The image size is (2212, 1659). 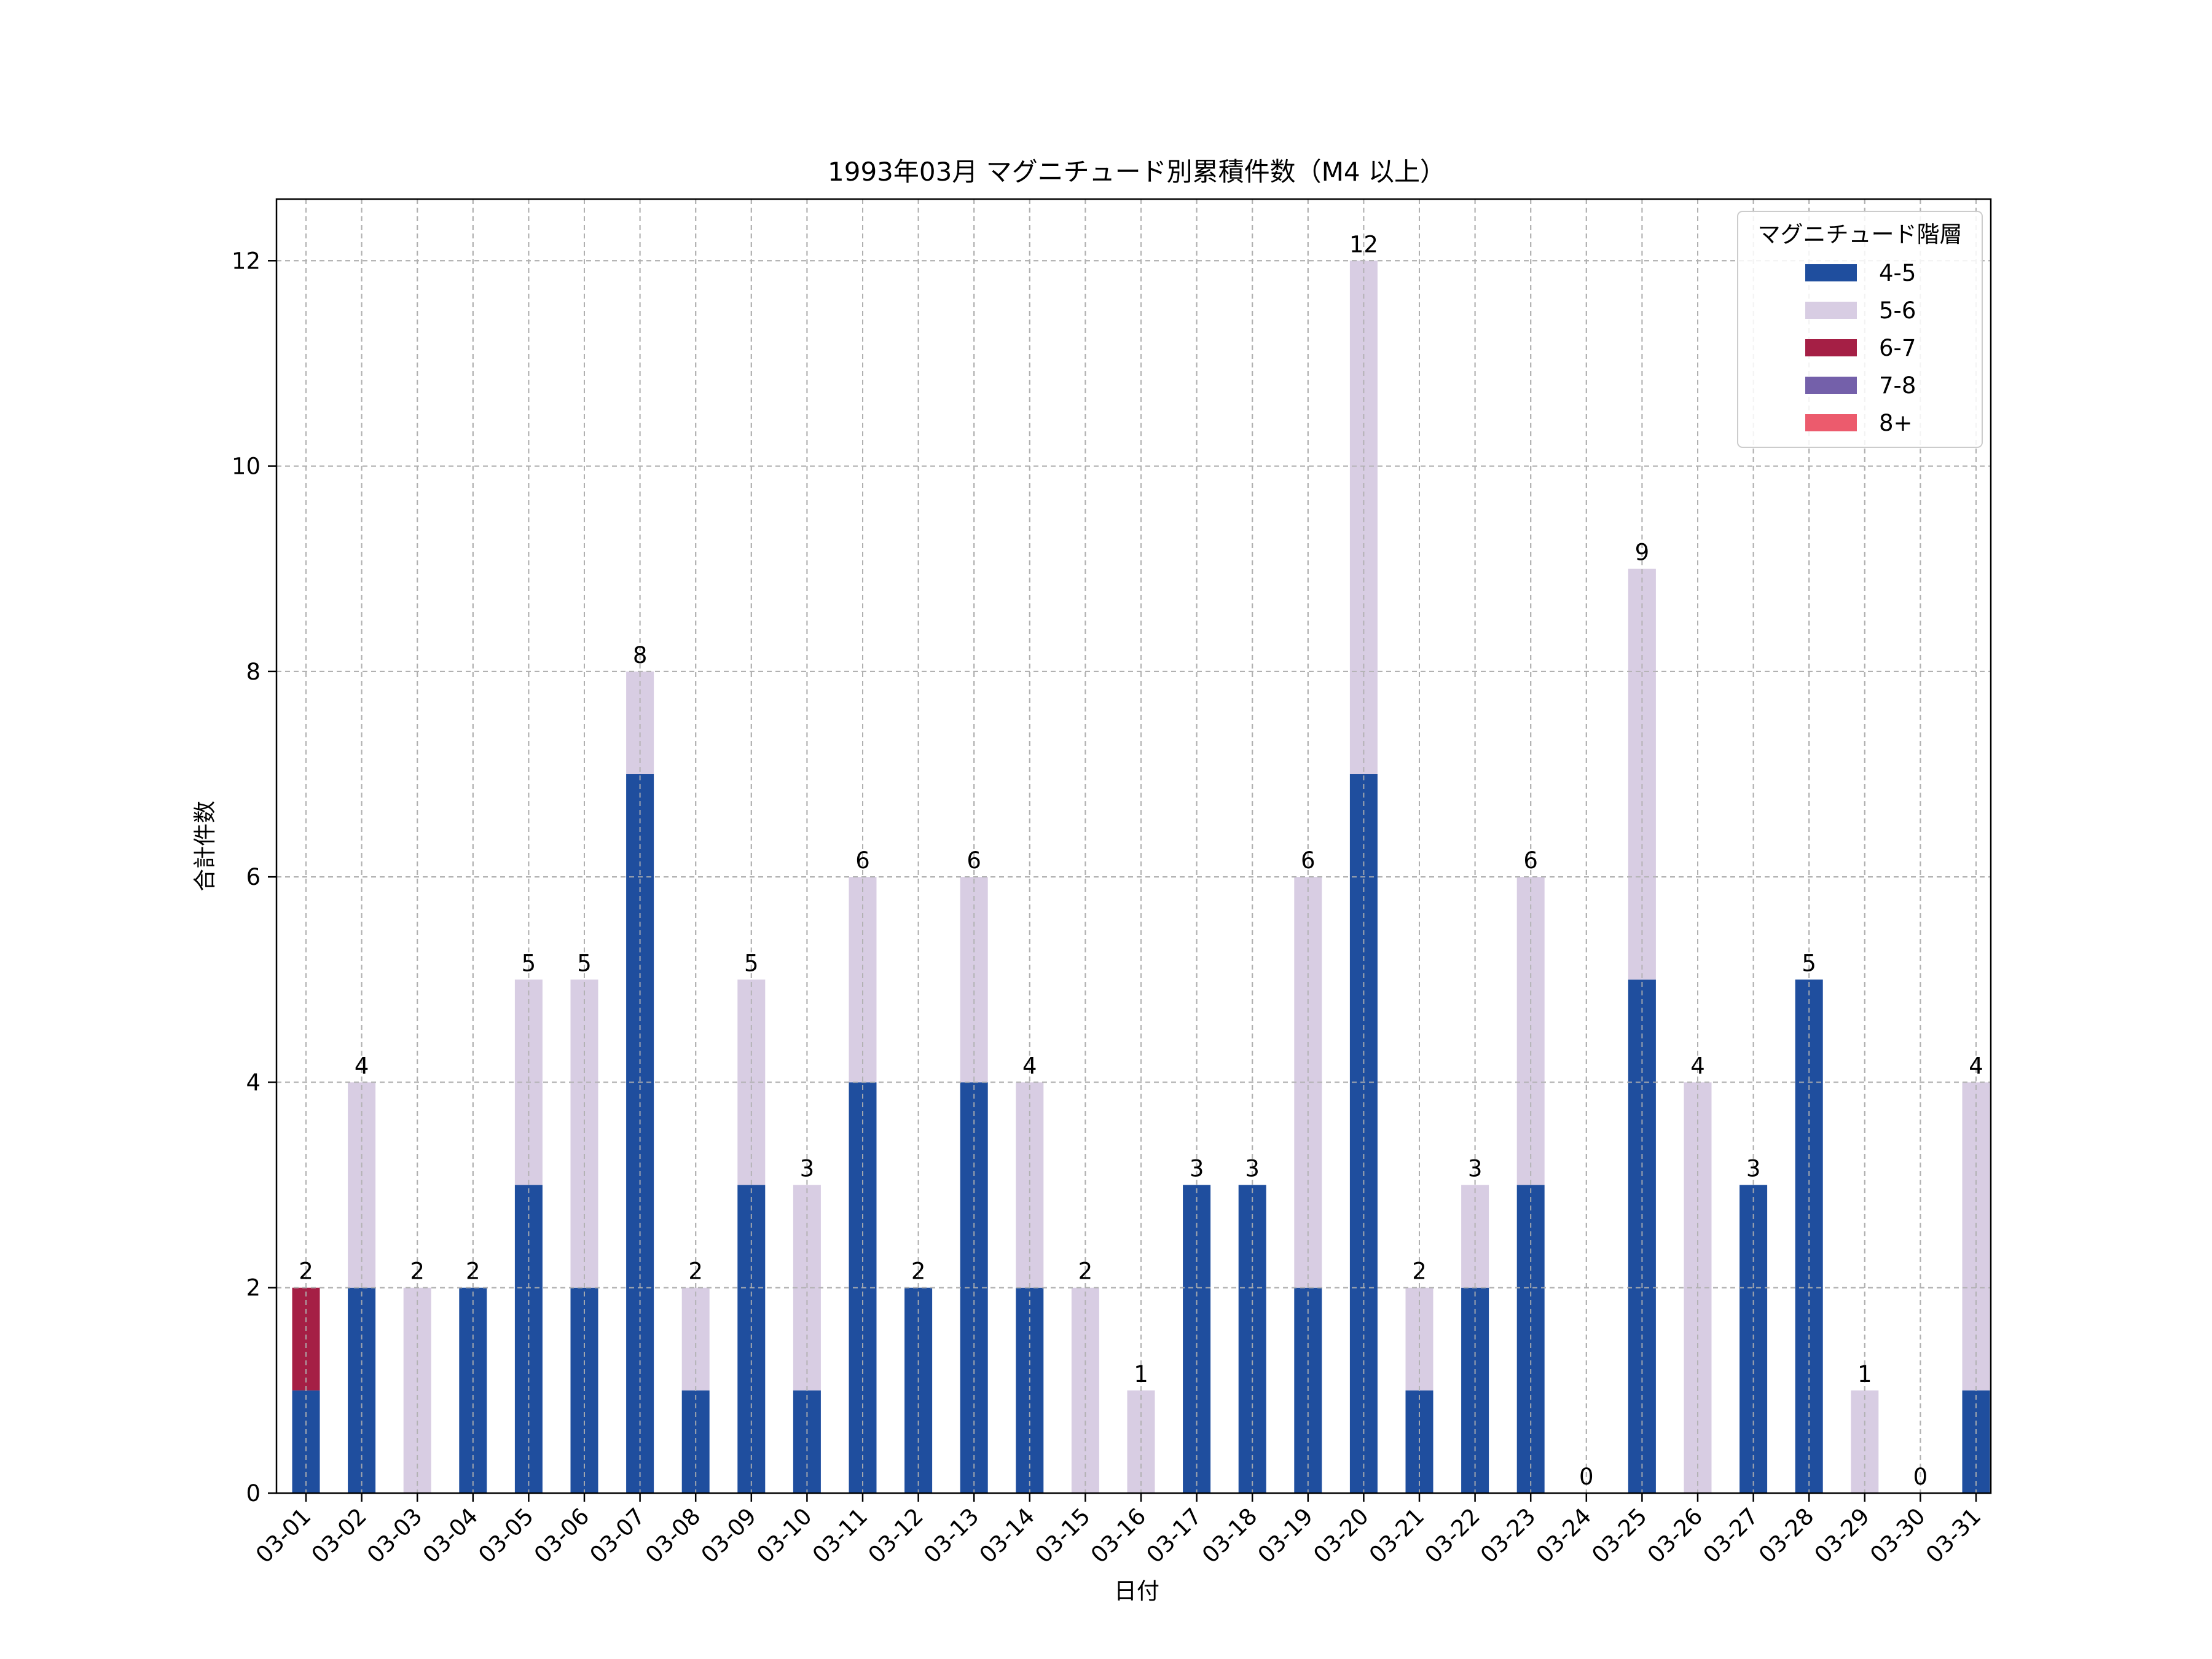 What do you see at coordinates (1363, 244) in the screenshot?
I see `total-label-03-20: 12` at bounding box center [1363, 244].